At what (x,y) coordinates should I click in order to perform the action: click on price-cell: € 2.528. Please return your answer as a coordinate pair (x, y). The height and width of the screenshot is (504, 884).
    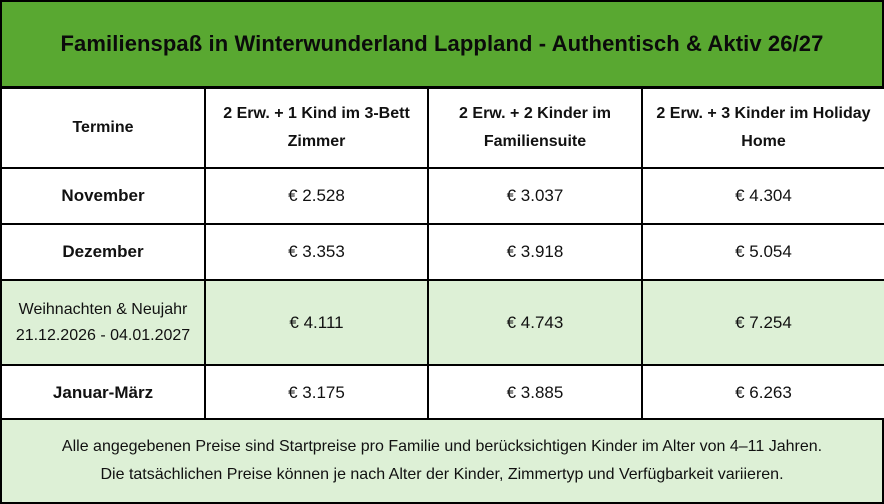
    Looking at the image, I should click on (316, 196).